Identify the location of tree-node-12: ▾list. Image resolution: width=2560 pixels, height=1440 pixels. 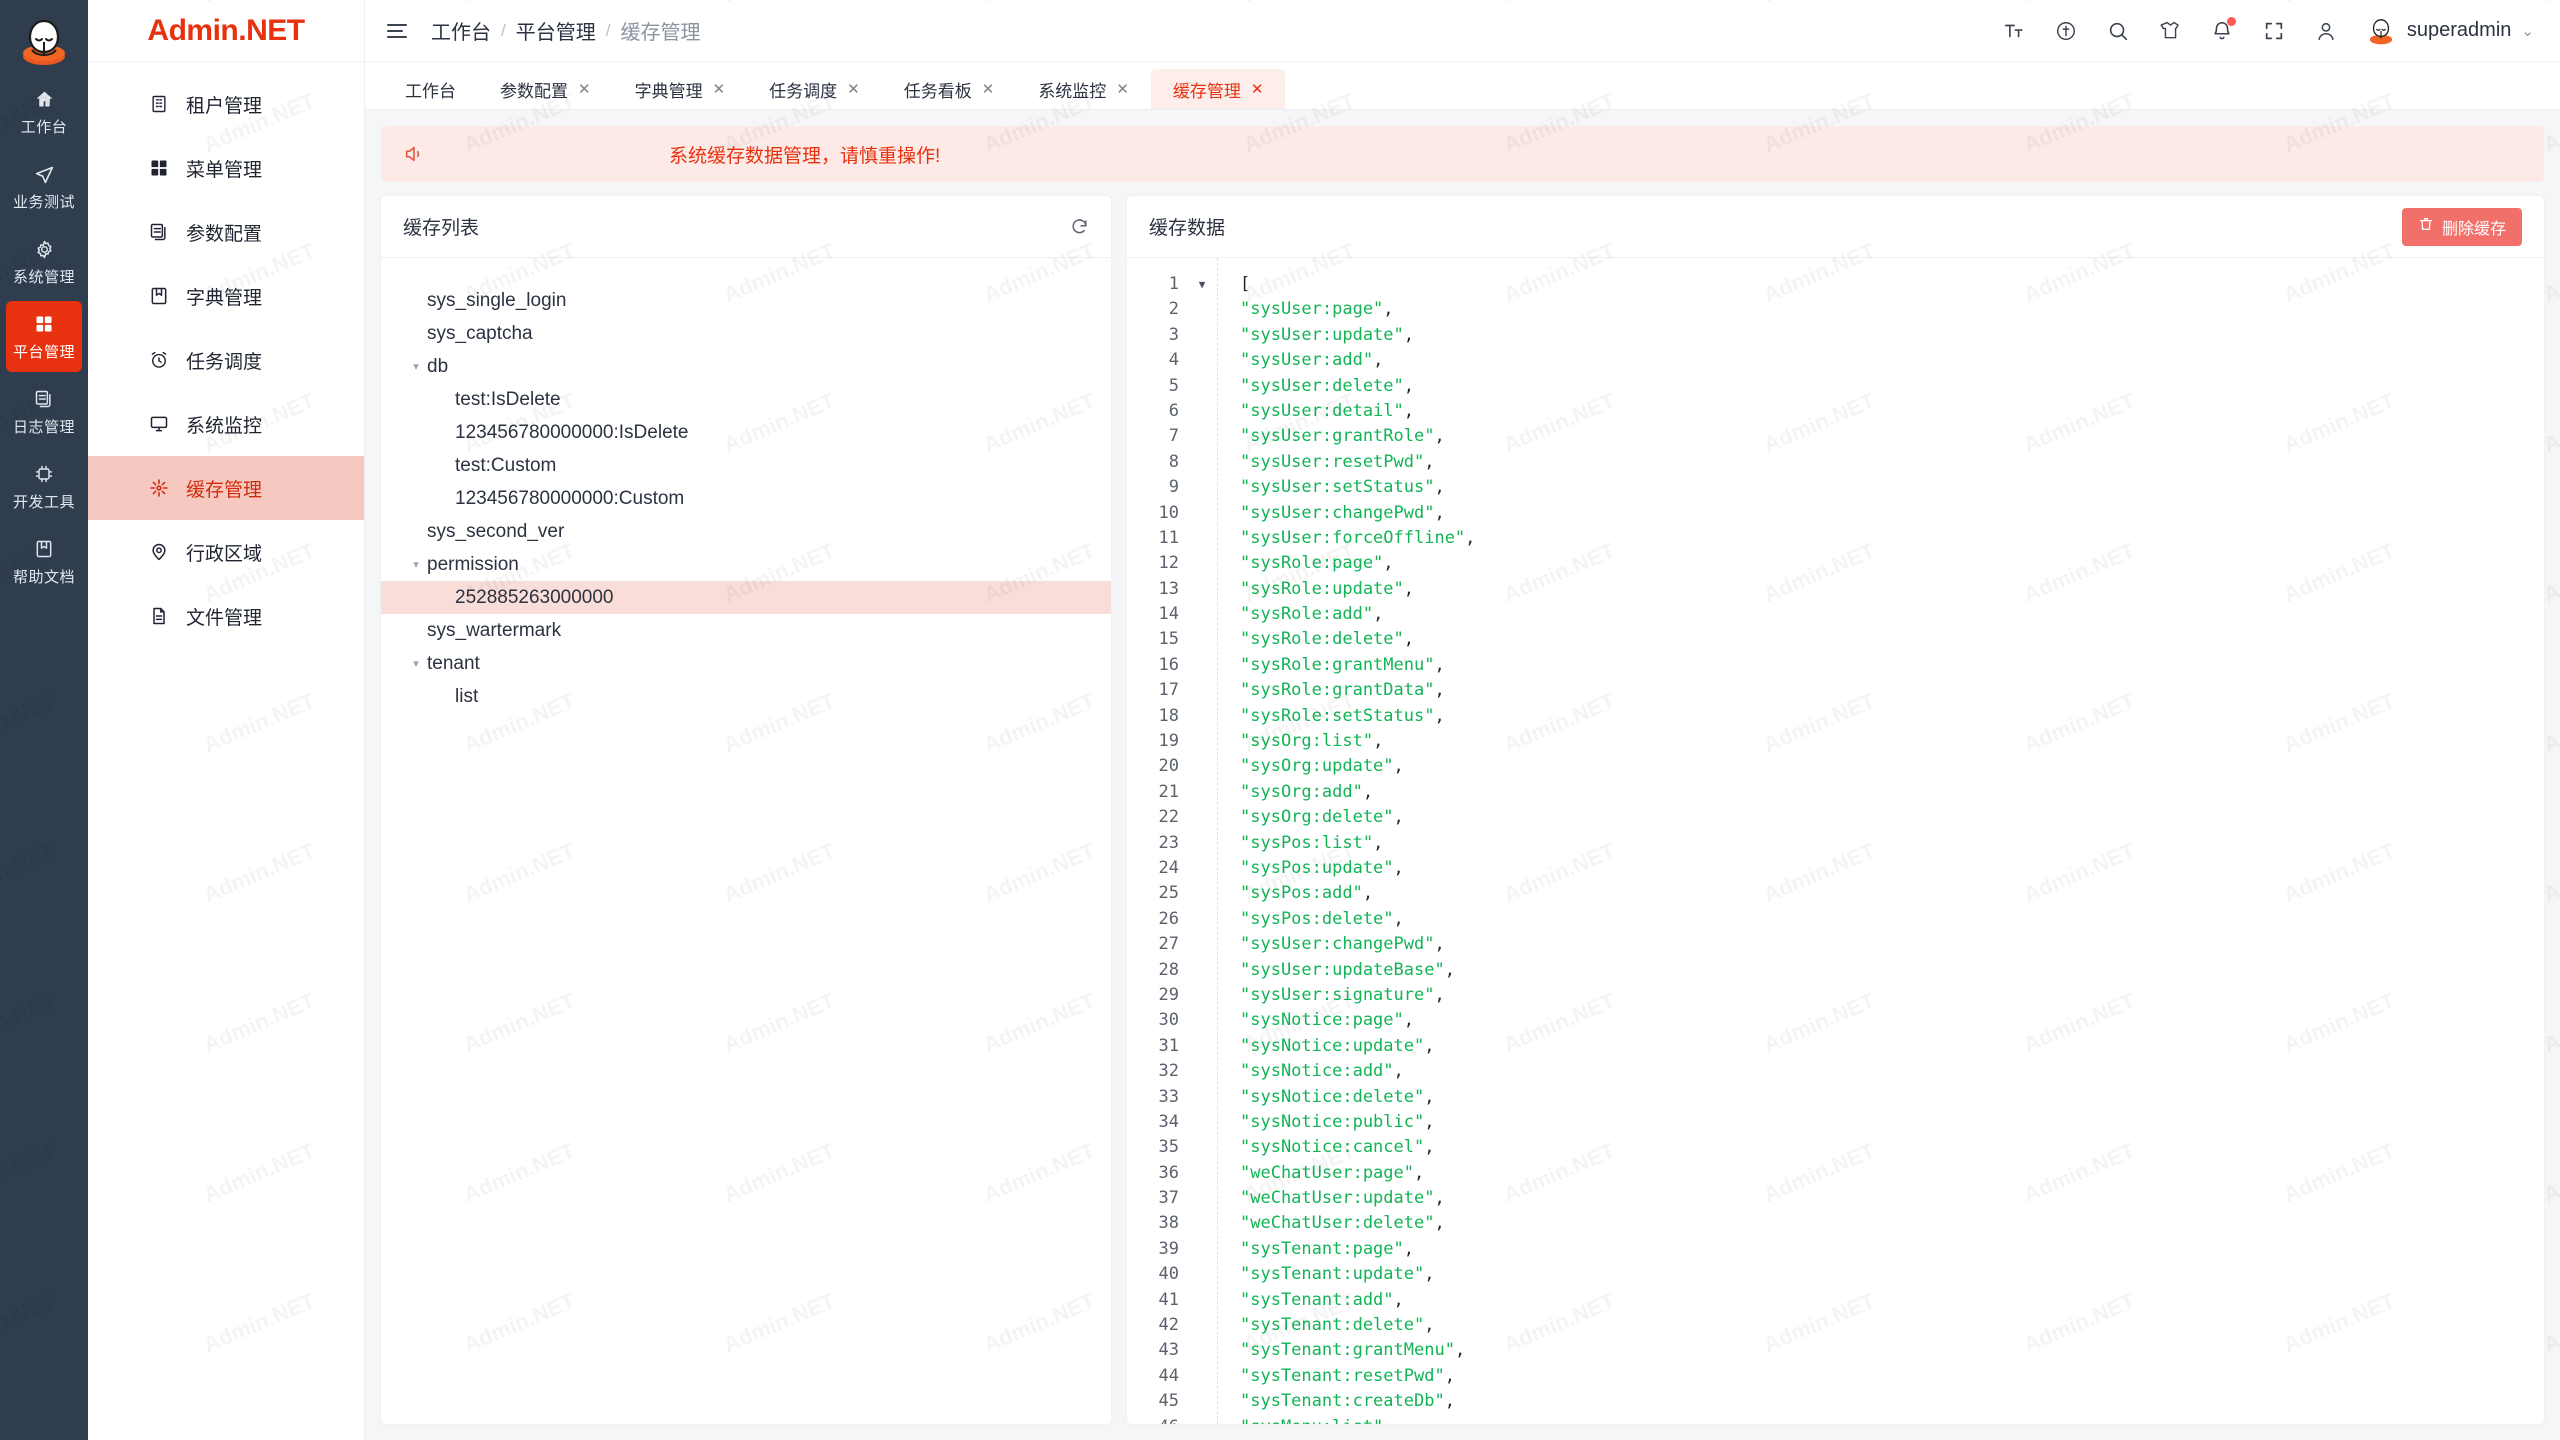
(746, 696).